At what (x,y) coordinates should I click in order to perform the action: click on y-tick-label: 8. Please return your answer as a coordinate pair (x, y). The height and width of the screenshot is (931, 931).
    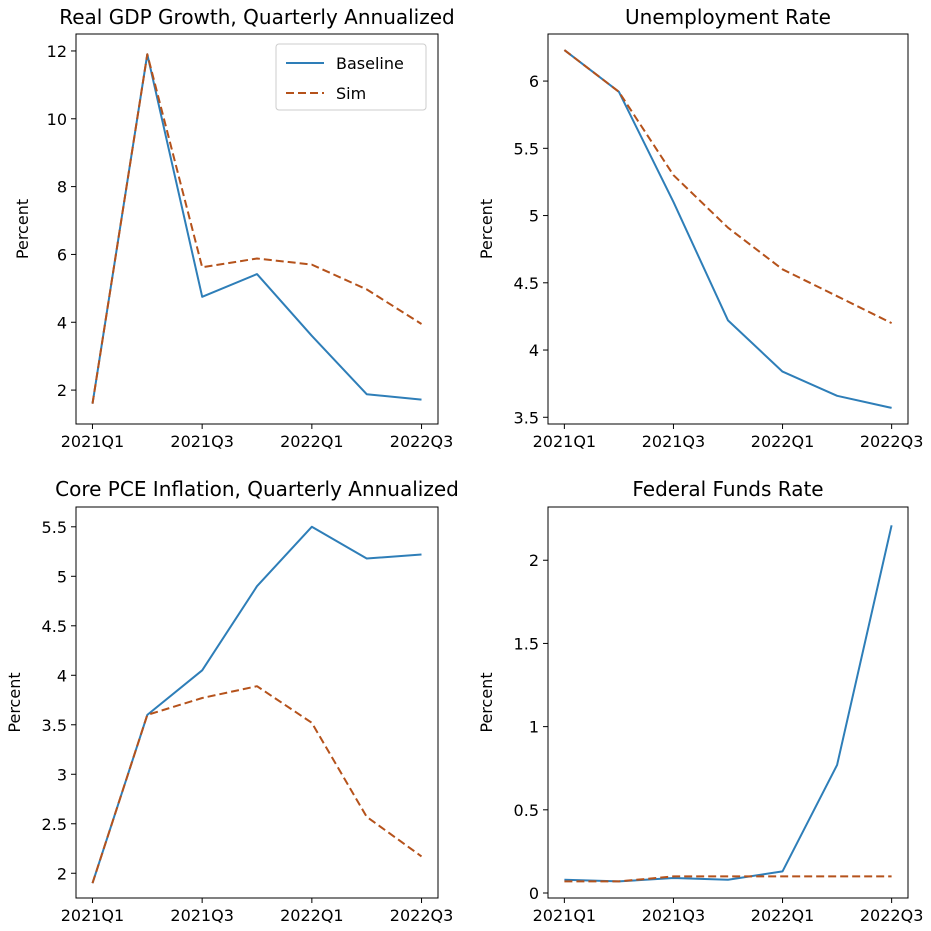
    Looking at the image, I should click on (62, 187).